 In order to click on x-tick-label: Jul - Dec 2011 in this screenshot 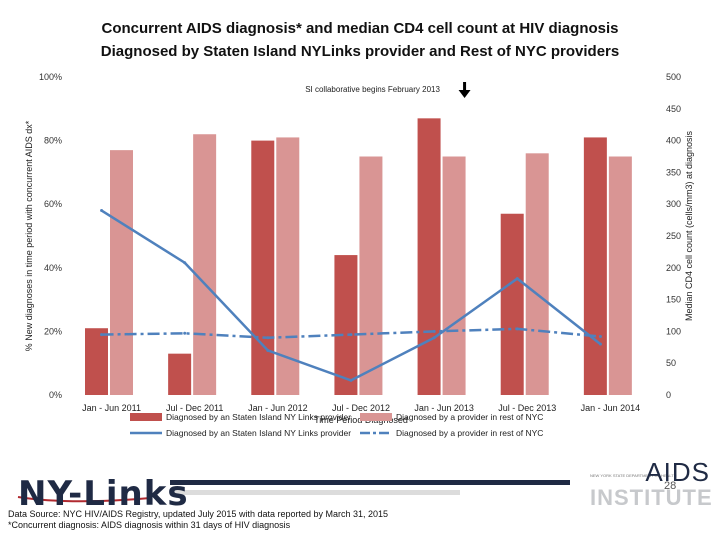, I will do `click(194, 408)`.